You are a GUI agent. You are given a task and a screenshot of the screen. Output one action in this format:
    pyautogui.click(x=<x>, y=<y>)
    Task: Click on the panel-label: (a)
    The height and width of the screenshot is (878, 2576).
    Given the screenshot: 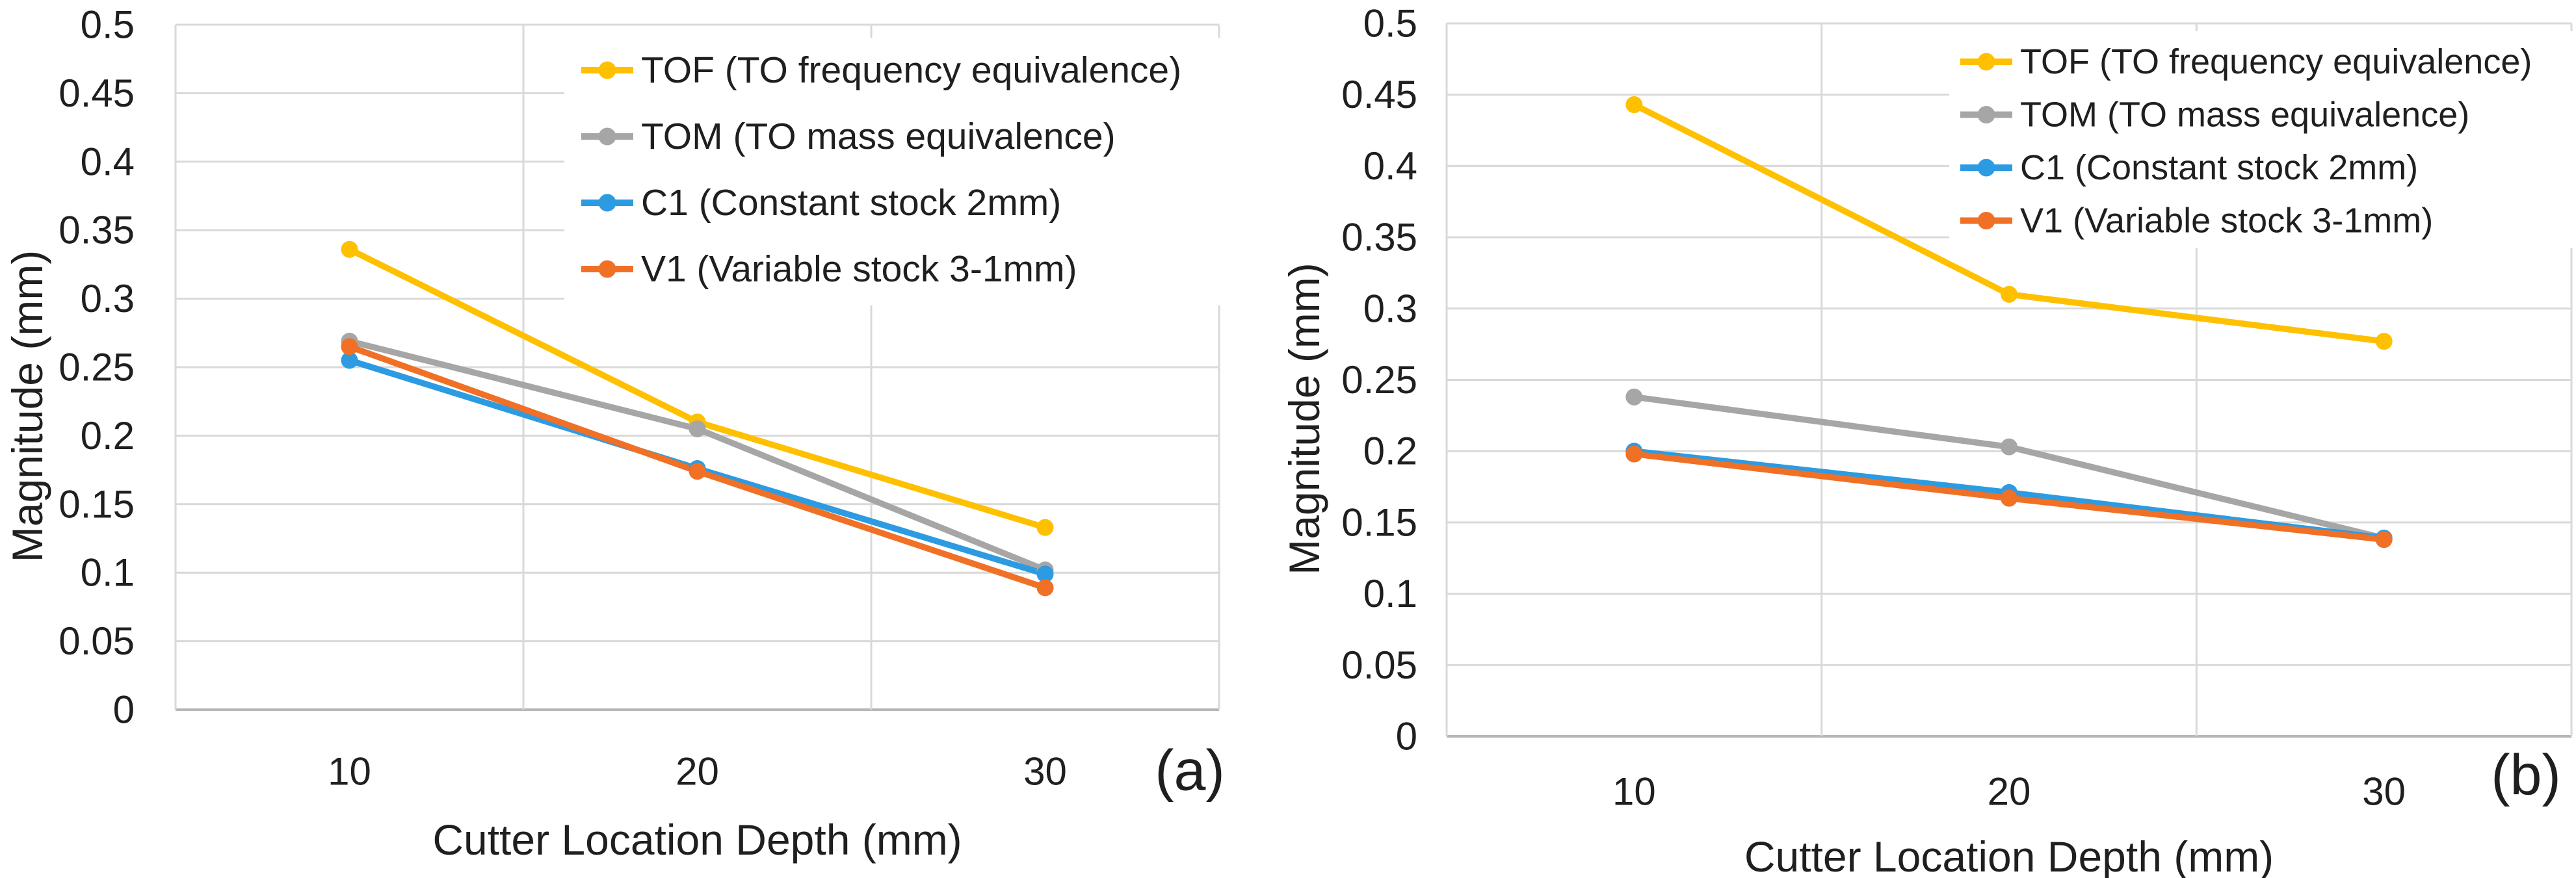 What is the action you would take?
    pyautogui.click(x=1190, y=771)
    